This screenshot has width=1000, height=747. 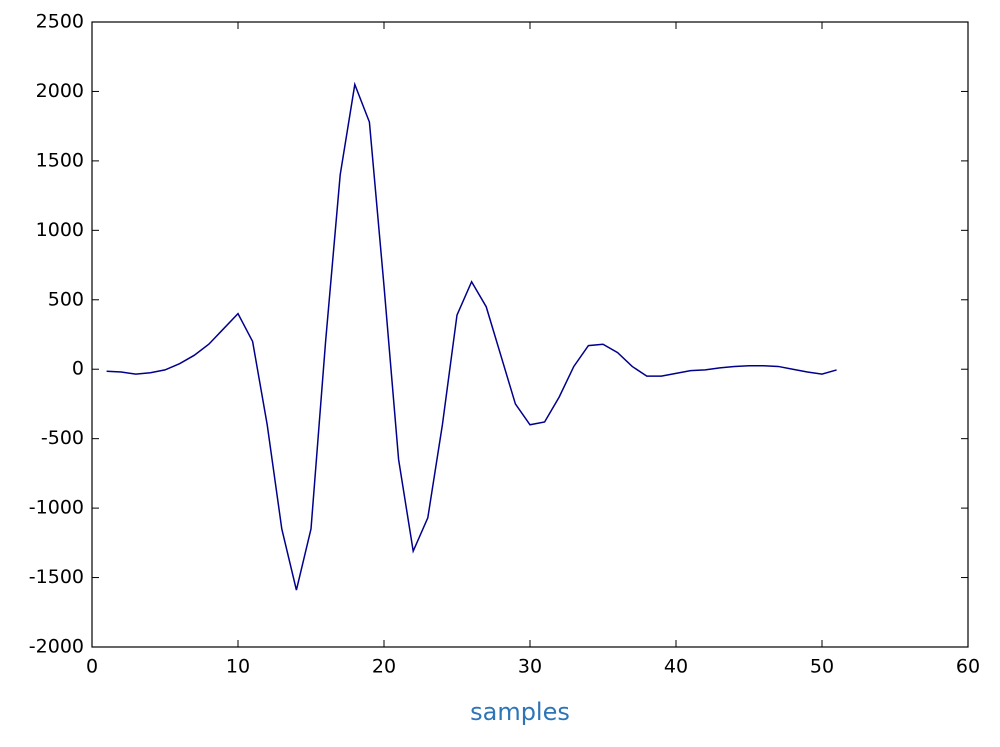 I want to click on x-tick-label: 10, so click(x=238, y=667).